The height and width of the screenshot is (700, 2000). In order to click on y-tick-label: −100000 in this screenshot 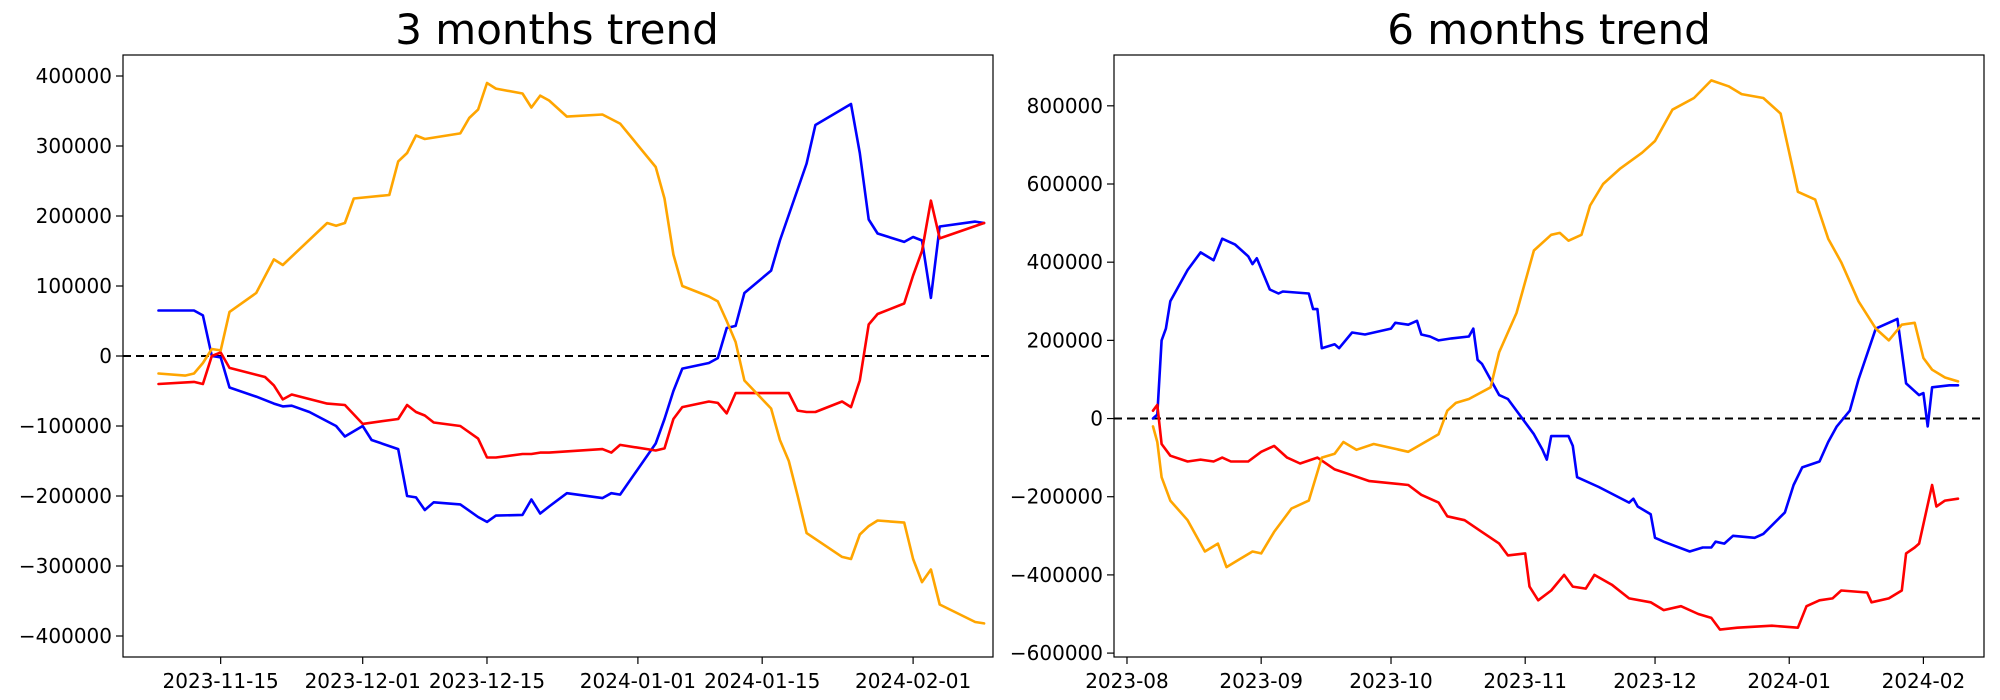, I will do `click(65, 426)`.